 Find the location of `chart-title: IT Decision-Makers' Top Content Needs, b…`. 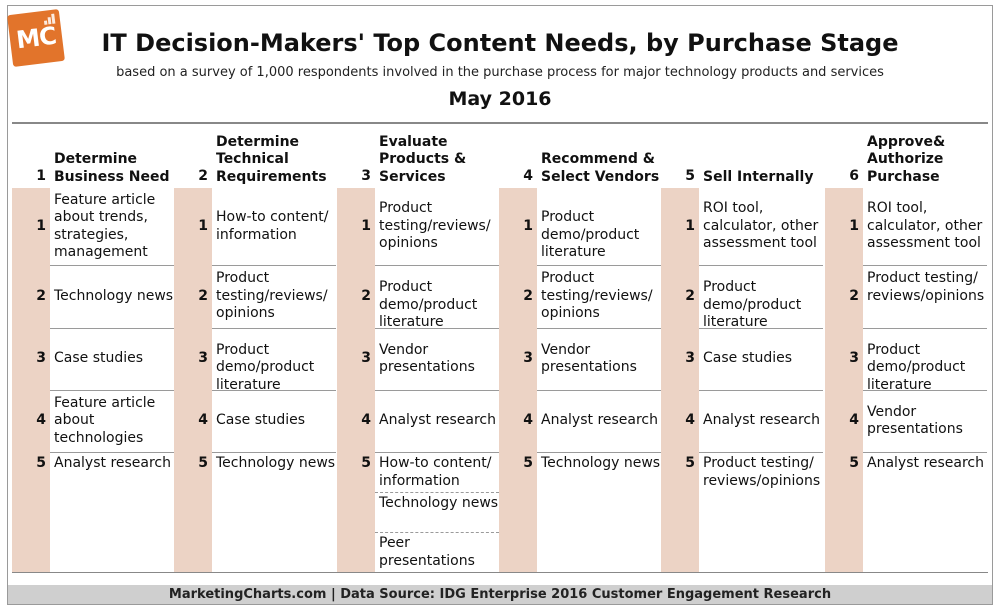

chart-title: IT Decision-Makers' Top Content Needs, b… is located at coordinates (500, 43).